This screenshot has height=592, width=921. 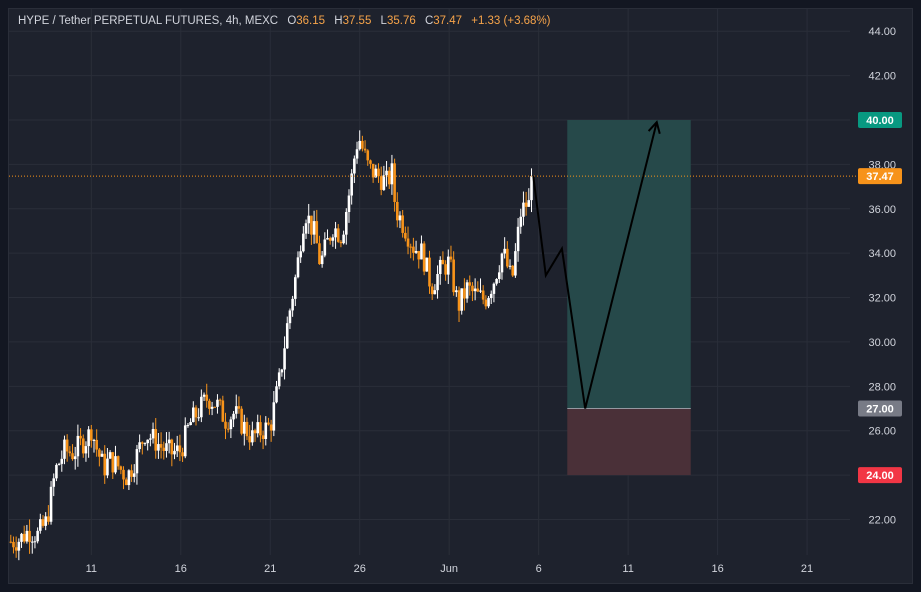 What do you see at coordinates (882, 299) in the screenshot?
I see `y-tick-label: 32.00` at bounding box center [882, 299].